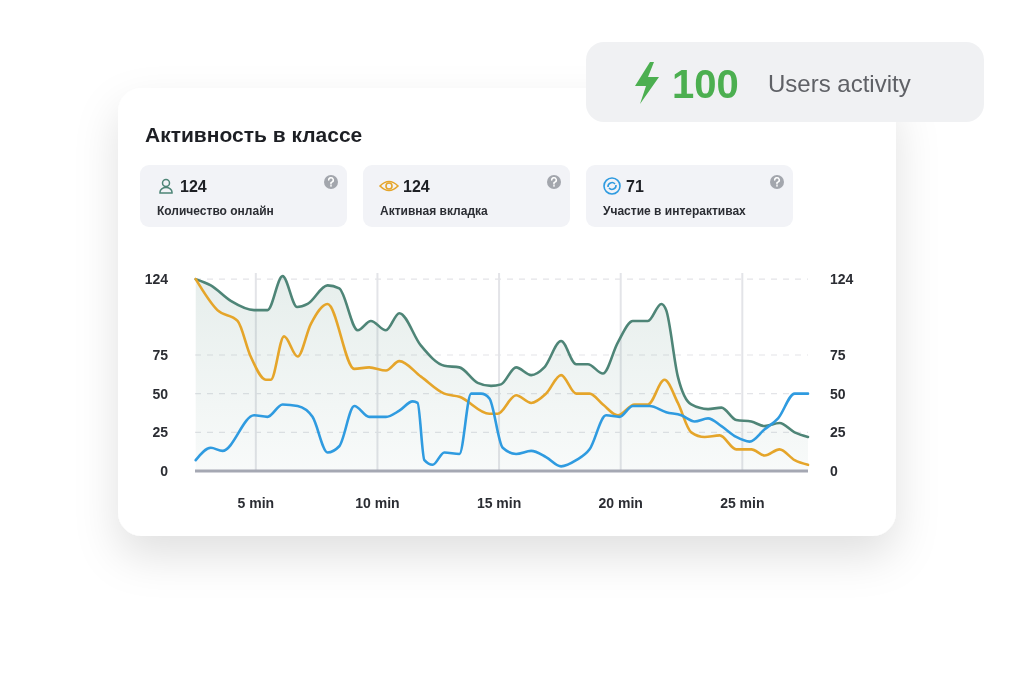 The image size is (1010, 680). Describe the element at coordinates (742, 503) in the screenshot. I see `x-tick-label: 25 min` at that location.